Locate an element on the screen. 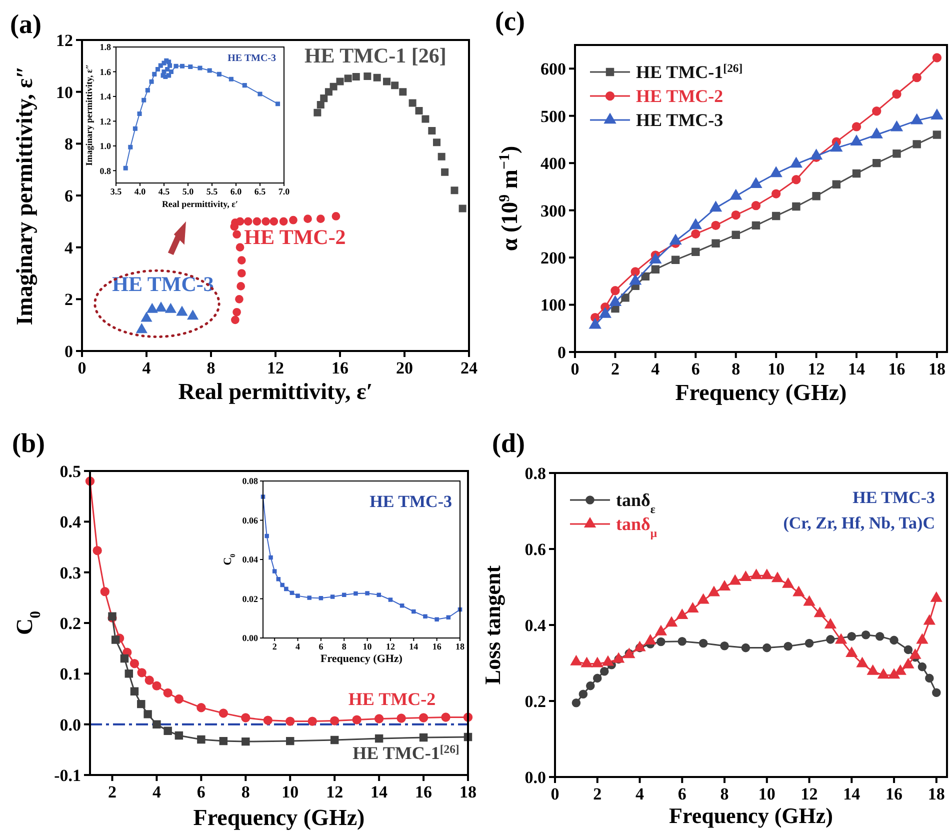  x-tick-label: 2 is located at coordinates (275, 647).